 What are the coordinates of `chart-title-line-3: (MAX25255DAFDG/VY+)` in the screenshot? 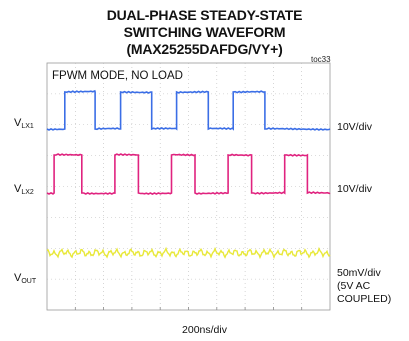 It's located at (204, 49).